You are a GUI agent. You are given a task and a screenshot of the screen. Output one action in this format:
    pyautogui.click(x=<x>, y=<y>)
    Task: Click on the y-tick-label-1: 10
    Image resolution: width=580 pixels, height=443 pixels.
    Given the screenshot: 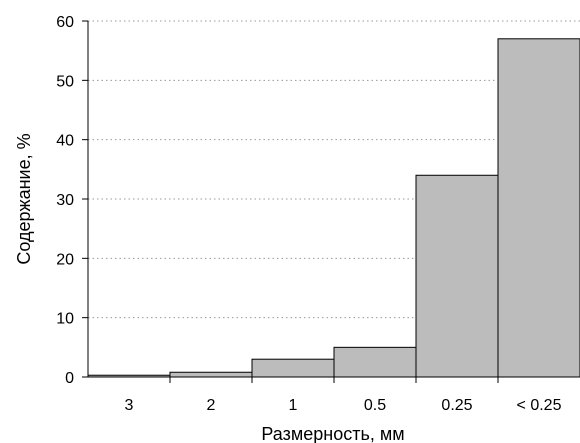 What is the action you would take?
    pyautogui.click(x=65, y=319)
    